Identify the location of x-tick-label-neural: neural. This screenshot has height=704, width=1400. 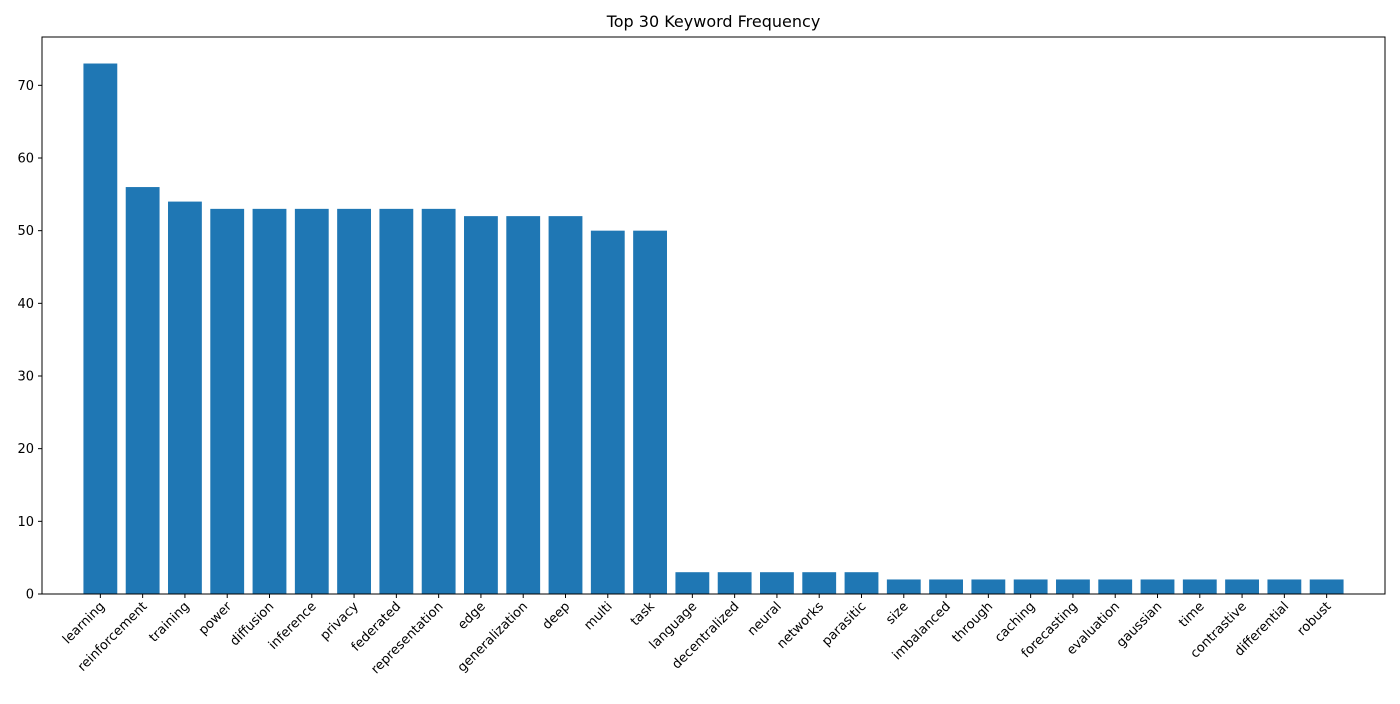
(765, 619).